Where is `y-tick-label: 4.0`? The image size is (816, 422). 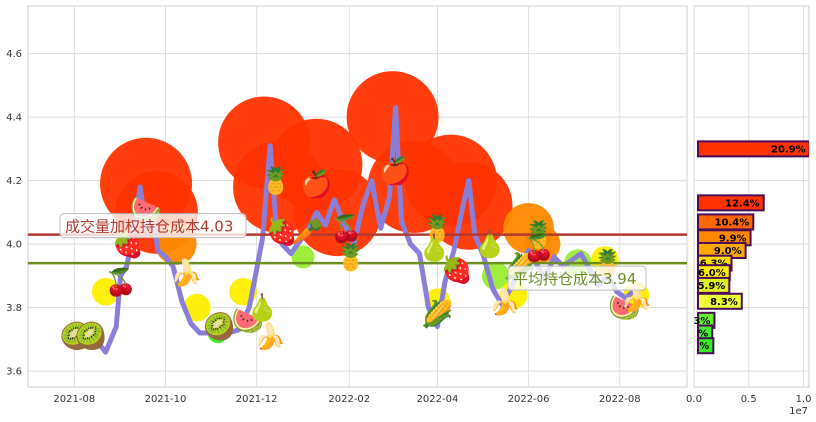 y-tick-label: 4.0 is located at coordinates (14, 245).